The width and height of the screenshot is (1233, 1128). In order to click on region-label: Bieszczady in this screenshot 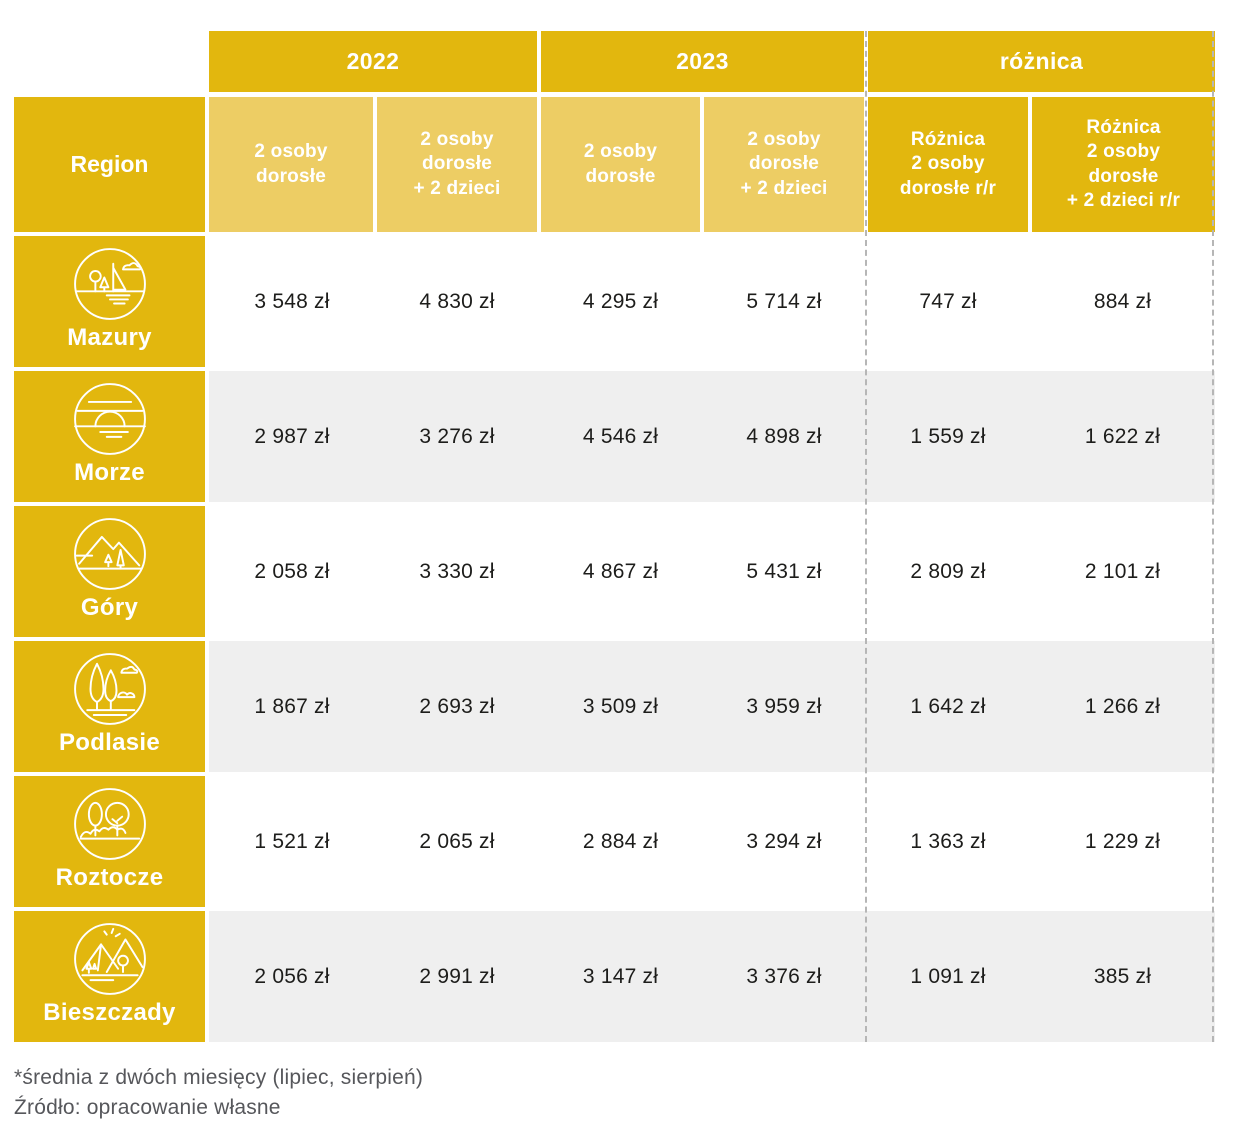, I will do `click(109, 1012)`.